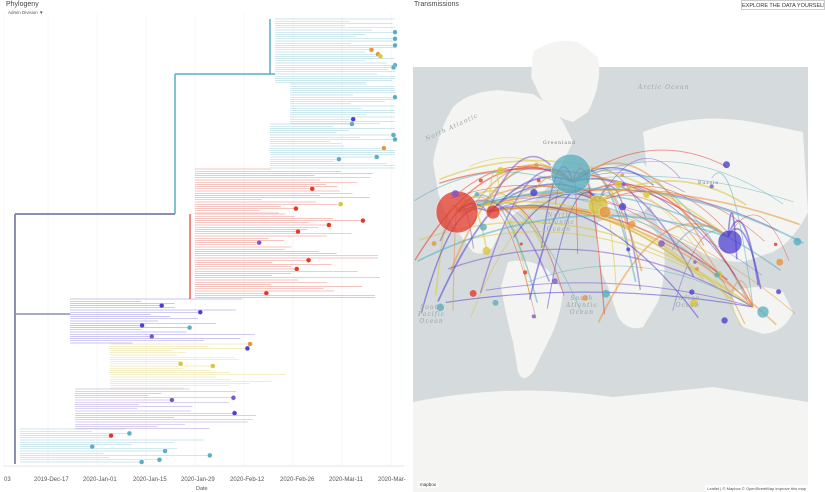 The image size is (825, 492). Describe the element at coordinates (672, 192) in the screenshot. I see `transmission-arc` at that location.